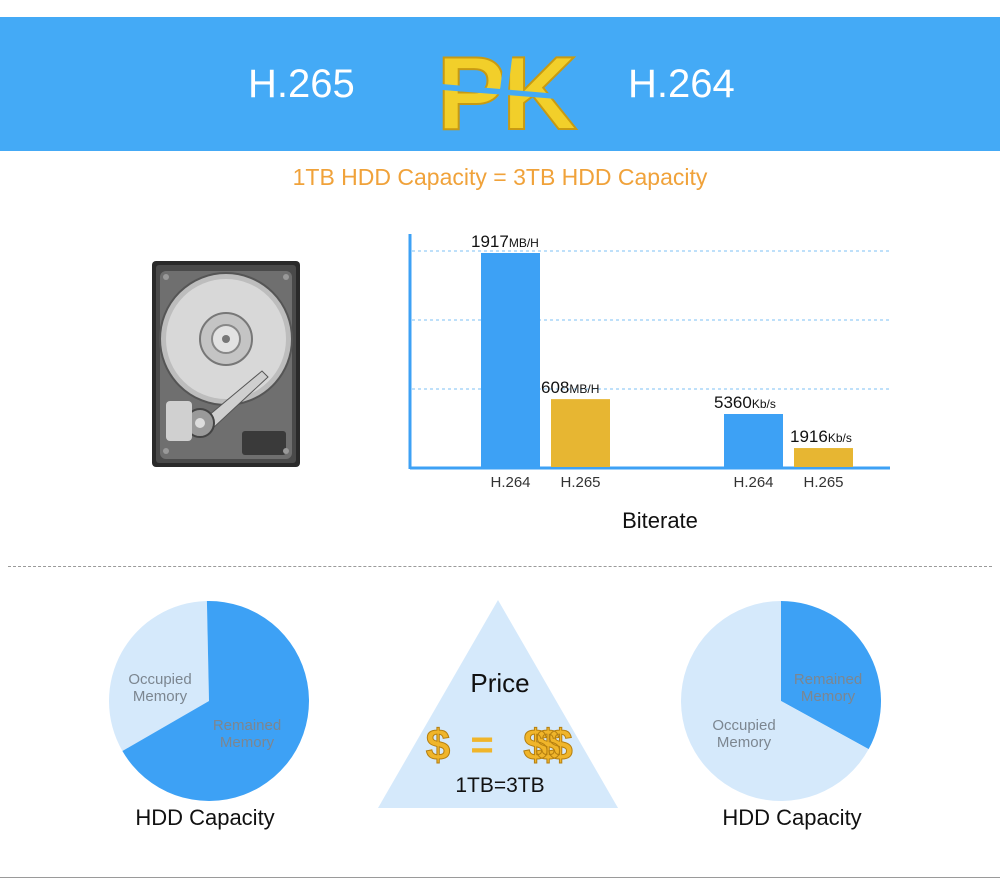  What do you see at coordinates (505, 241) in the screenshot?
I see `bar-value-label: 1917MB/H` at bounding box center [505, 241].